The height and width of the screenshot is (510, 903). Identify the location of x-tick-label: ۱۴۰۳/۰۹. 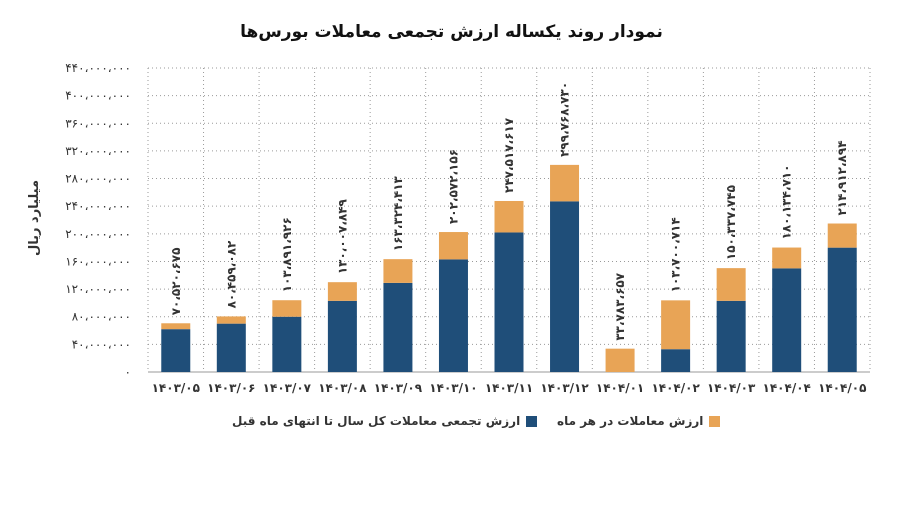
(398, 388).